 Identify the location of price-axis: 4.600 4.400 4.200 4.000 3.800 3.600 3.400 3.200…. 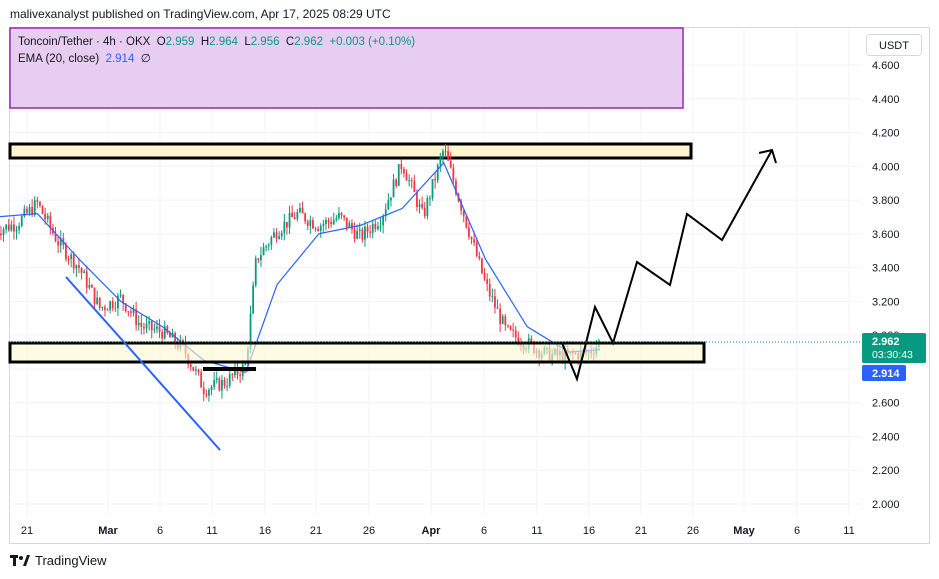
(886, 285).